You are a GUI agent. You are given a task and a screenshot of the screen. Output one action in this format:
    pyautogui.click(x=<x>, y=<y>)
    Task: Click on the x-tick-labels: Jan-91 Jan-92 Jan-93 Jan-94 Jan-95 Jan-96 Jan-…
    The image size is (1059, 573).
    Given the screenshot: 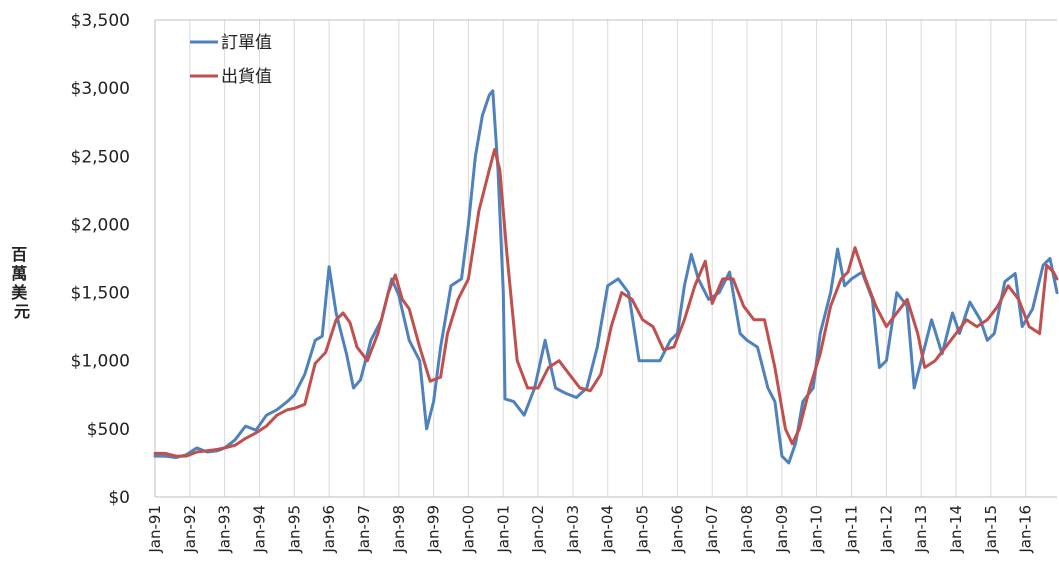 What is the action you would take?
    pyautogui.click(x=590, y=529)
    